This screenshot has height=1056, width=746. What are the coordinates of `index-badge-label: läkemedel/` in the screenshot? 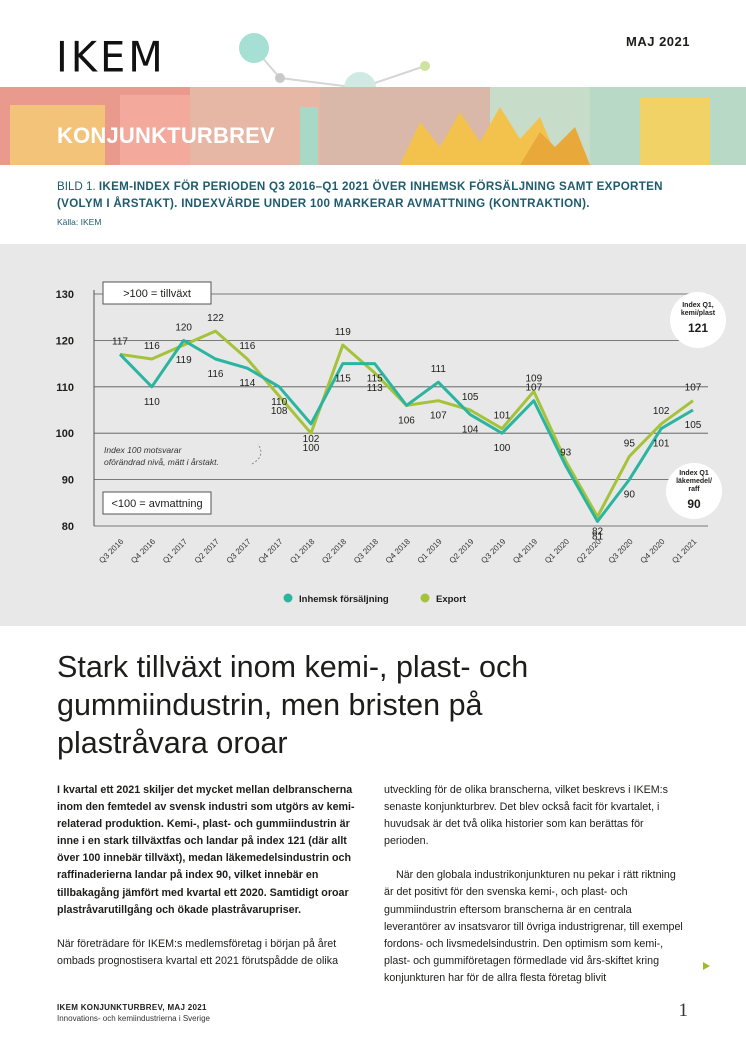 It's located at (694, 481).